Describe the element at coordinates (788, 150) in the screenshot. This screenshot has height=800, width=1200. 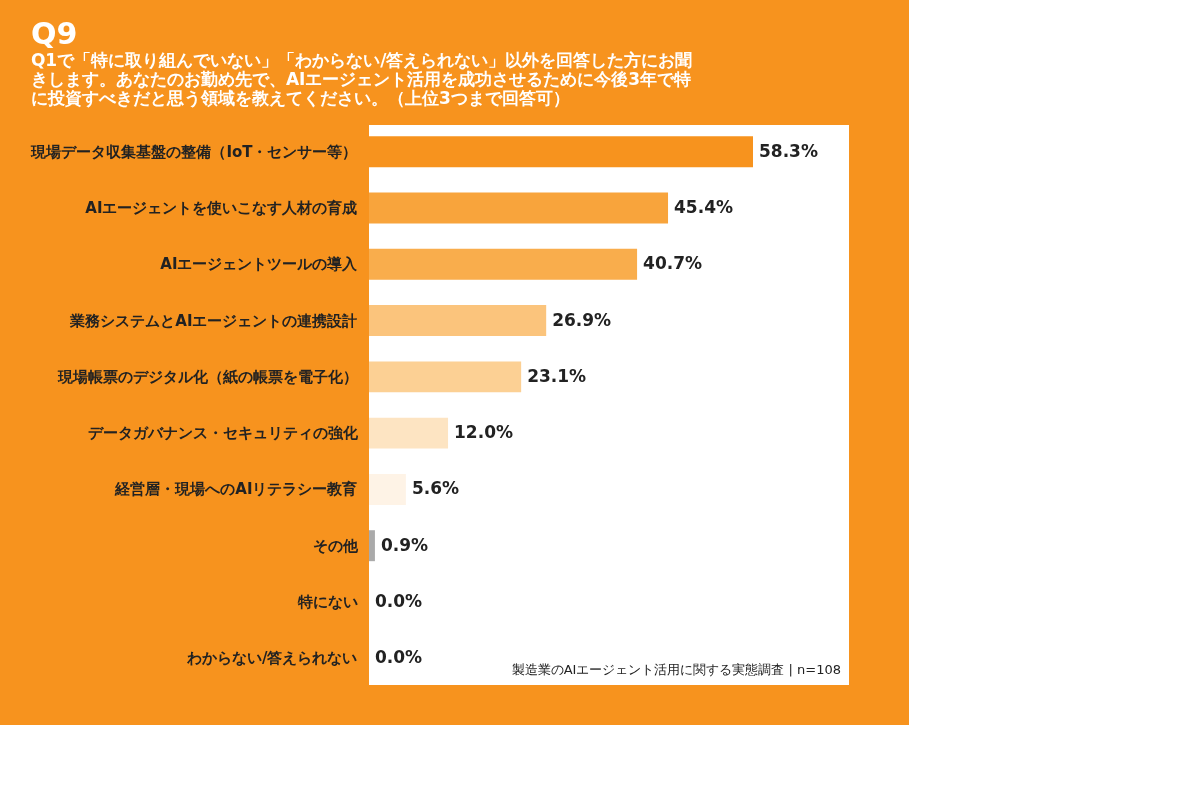
I see `data-label: 58.3%` at that location.